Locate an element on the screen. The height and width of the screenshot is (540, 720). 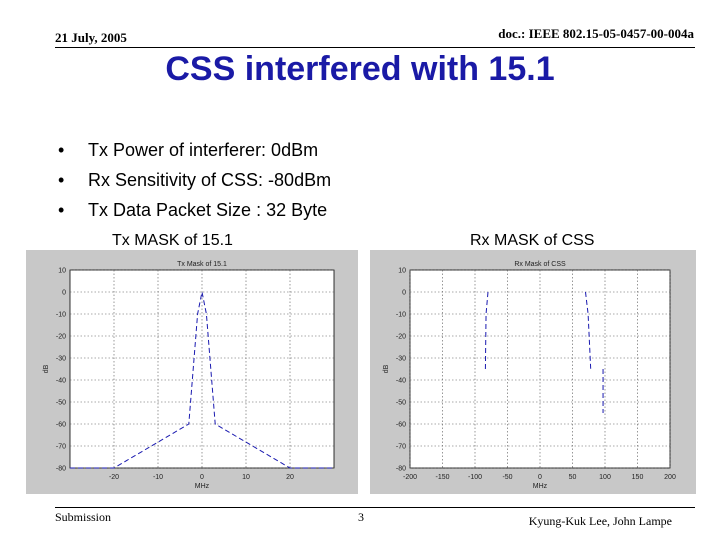
tx-mask-label: Tx MASK of 15.1 is located at coordinates (172, 240).